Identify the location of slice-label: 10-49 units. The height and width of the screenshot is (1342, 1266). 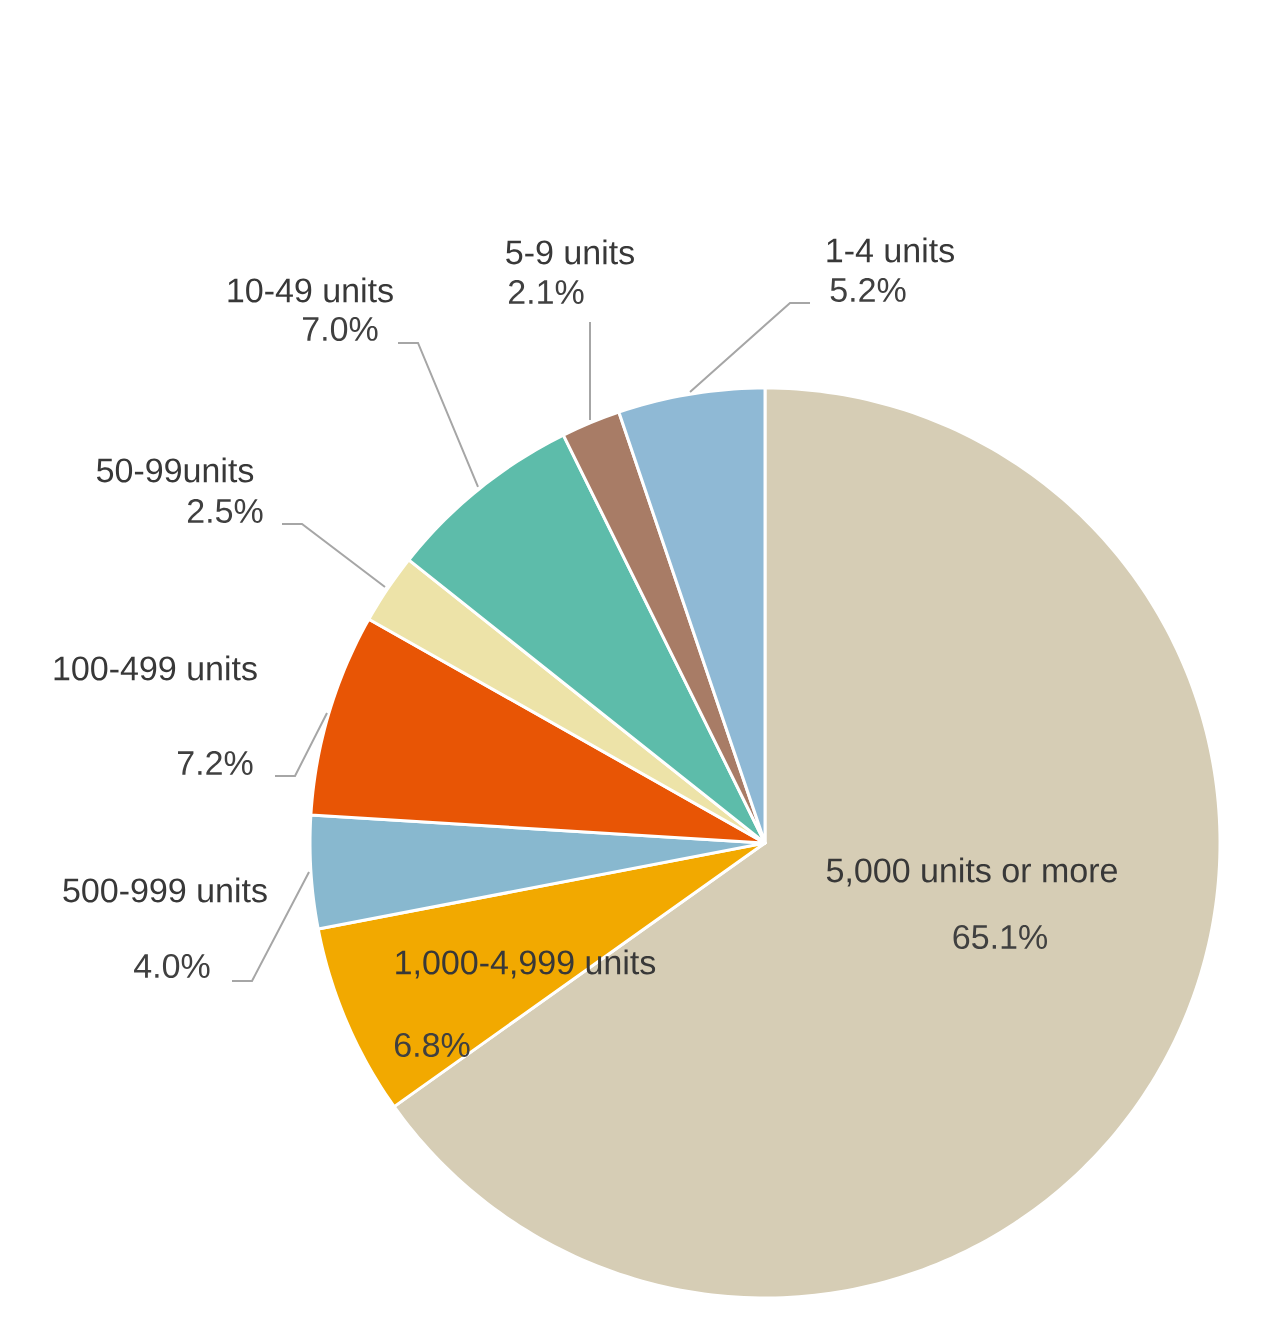
(310, 290).